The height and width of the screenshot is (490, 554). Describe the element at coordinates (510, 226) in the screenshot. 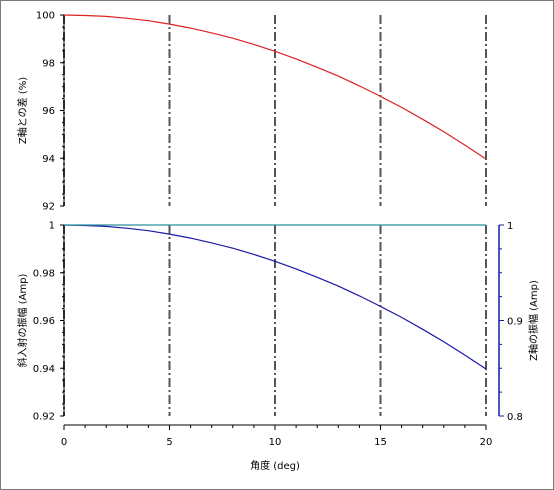

I see `y2-tick-label: 1` at that location.